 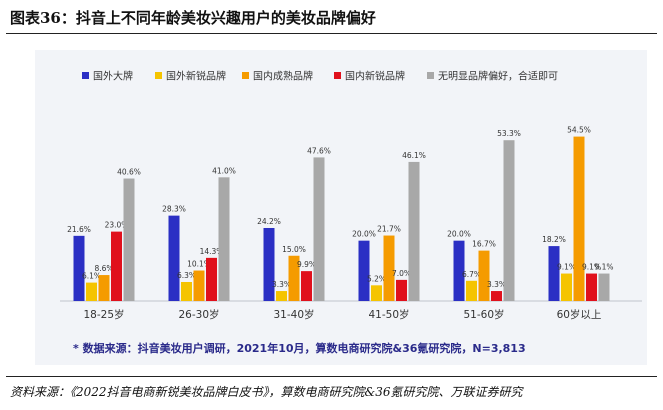 I want to click on legend-label-5: 无明显品牌偏好，合适即可, so click(x=498, y=76).